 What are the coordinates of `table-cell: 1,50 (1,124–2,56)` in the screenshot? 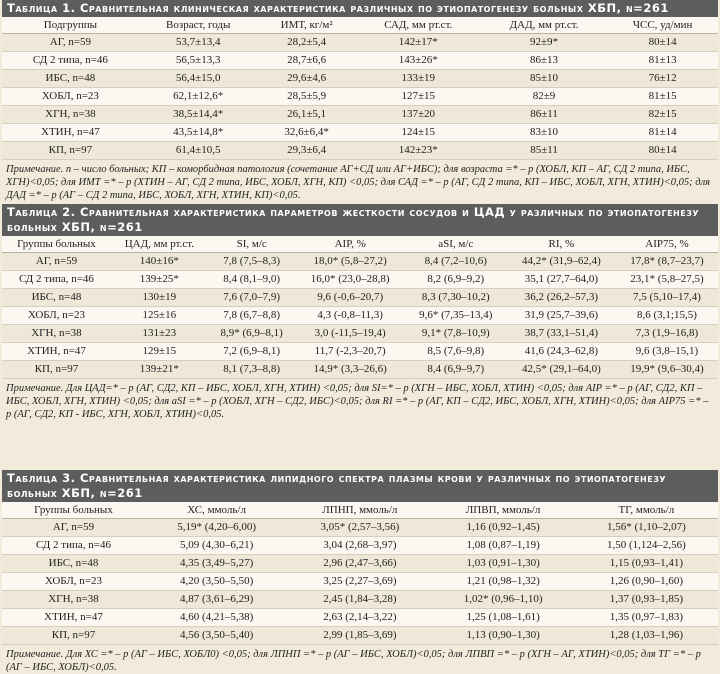 It's located at (646, 545).